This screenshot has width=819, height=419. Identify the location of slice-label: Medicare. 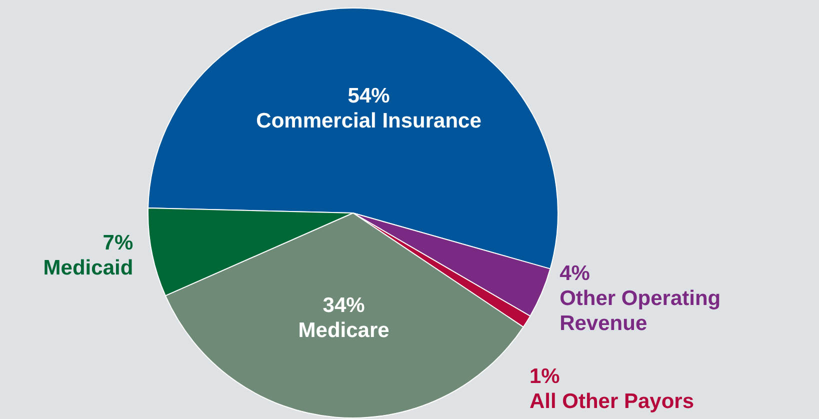
(344, 330).